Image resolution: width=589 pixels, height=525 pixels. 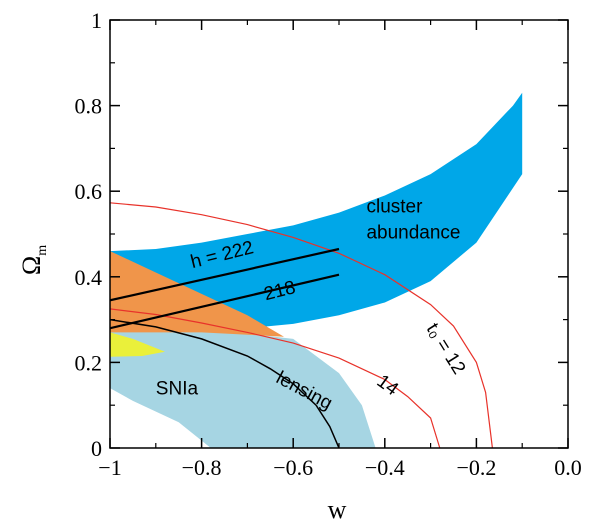 What do you see at coordinates (89, 106) in the screenshot?
I see `y-tick-label: 0.8` at bounding box center [89, 106].